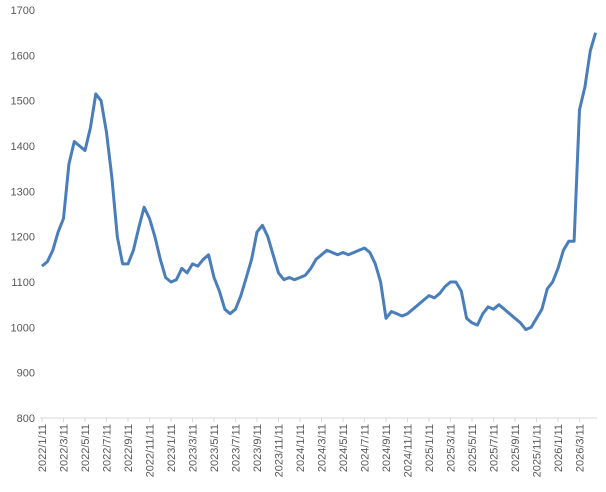 This screenshot has width=606, height=492. I want to click on x-tick-label: 2023/3/11, so click(194, 448).